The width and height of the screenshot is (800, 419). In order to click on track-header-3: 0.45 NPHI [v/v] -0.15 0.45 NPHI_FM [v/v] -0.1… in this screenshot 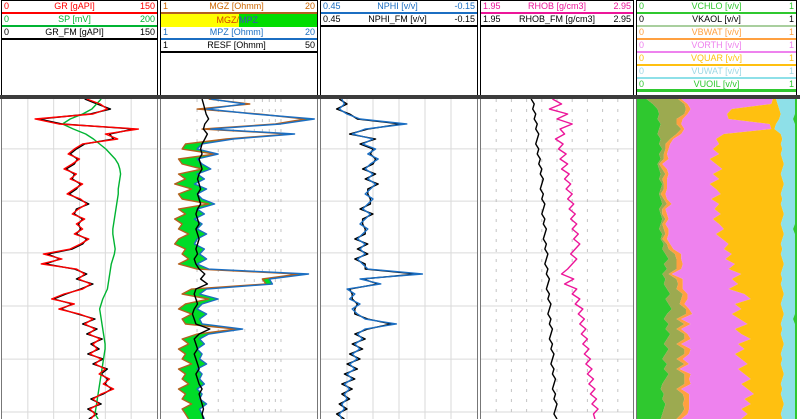, I will do `click(399, 47)`.